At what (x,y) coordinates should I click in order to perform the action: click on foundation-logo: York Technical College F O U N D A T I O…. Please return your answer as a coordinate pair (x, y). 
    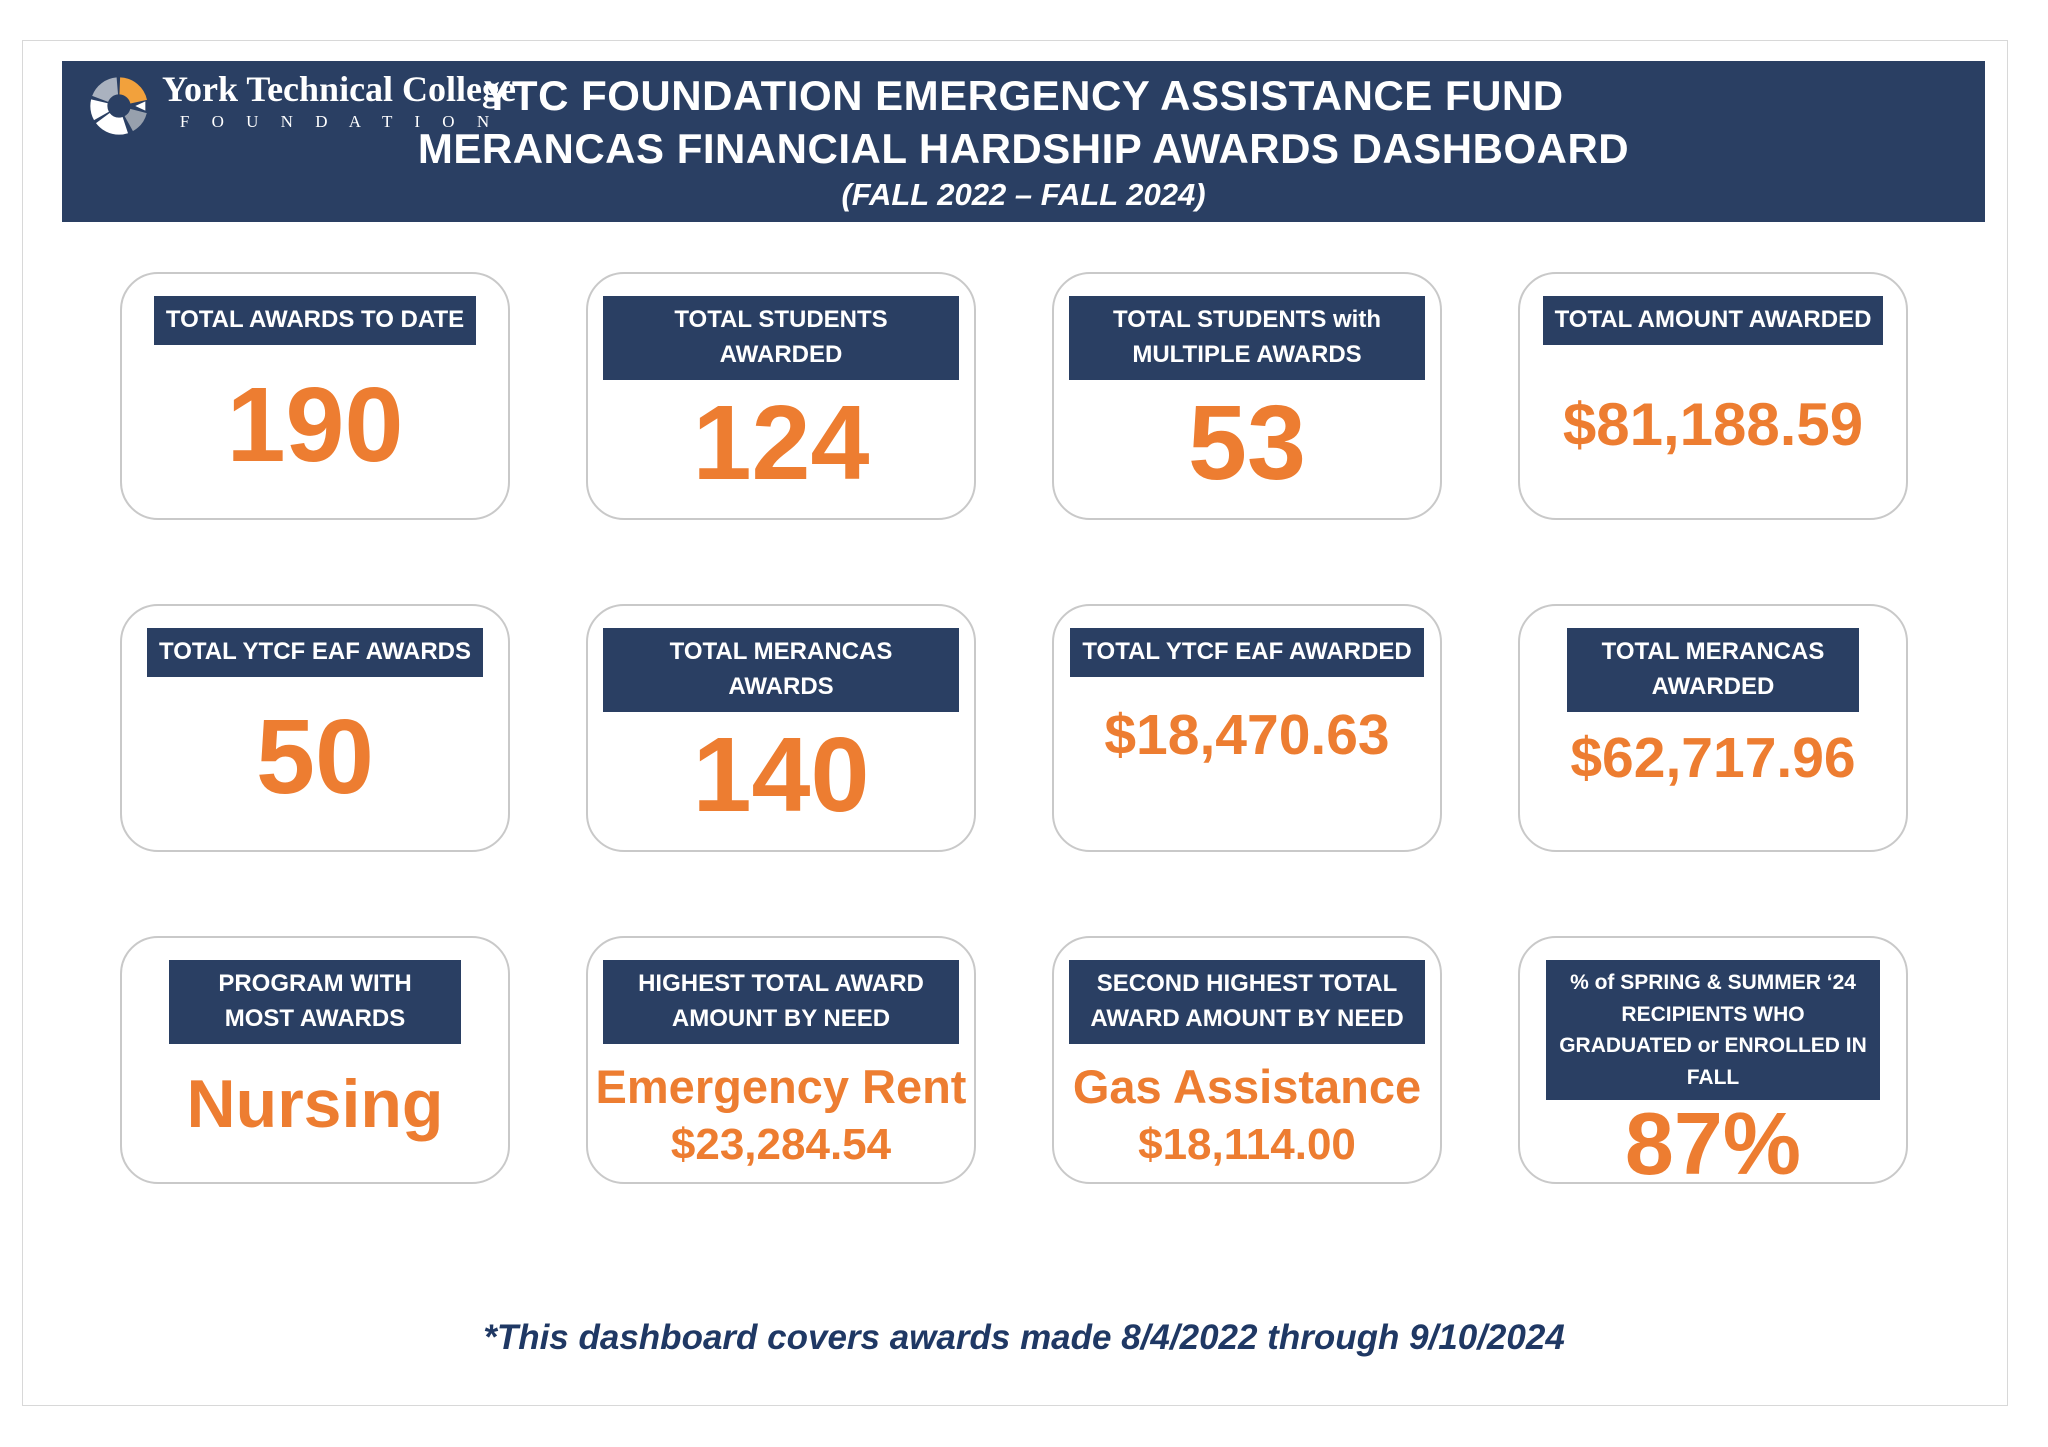
    Looking at the image, I should click on (302, 103).